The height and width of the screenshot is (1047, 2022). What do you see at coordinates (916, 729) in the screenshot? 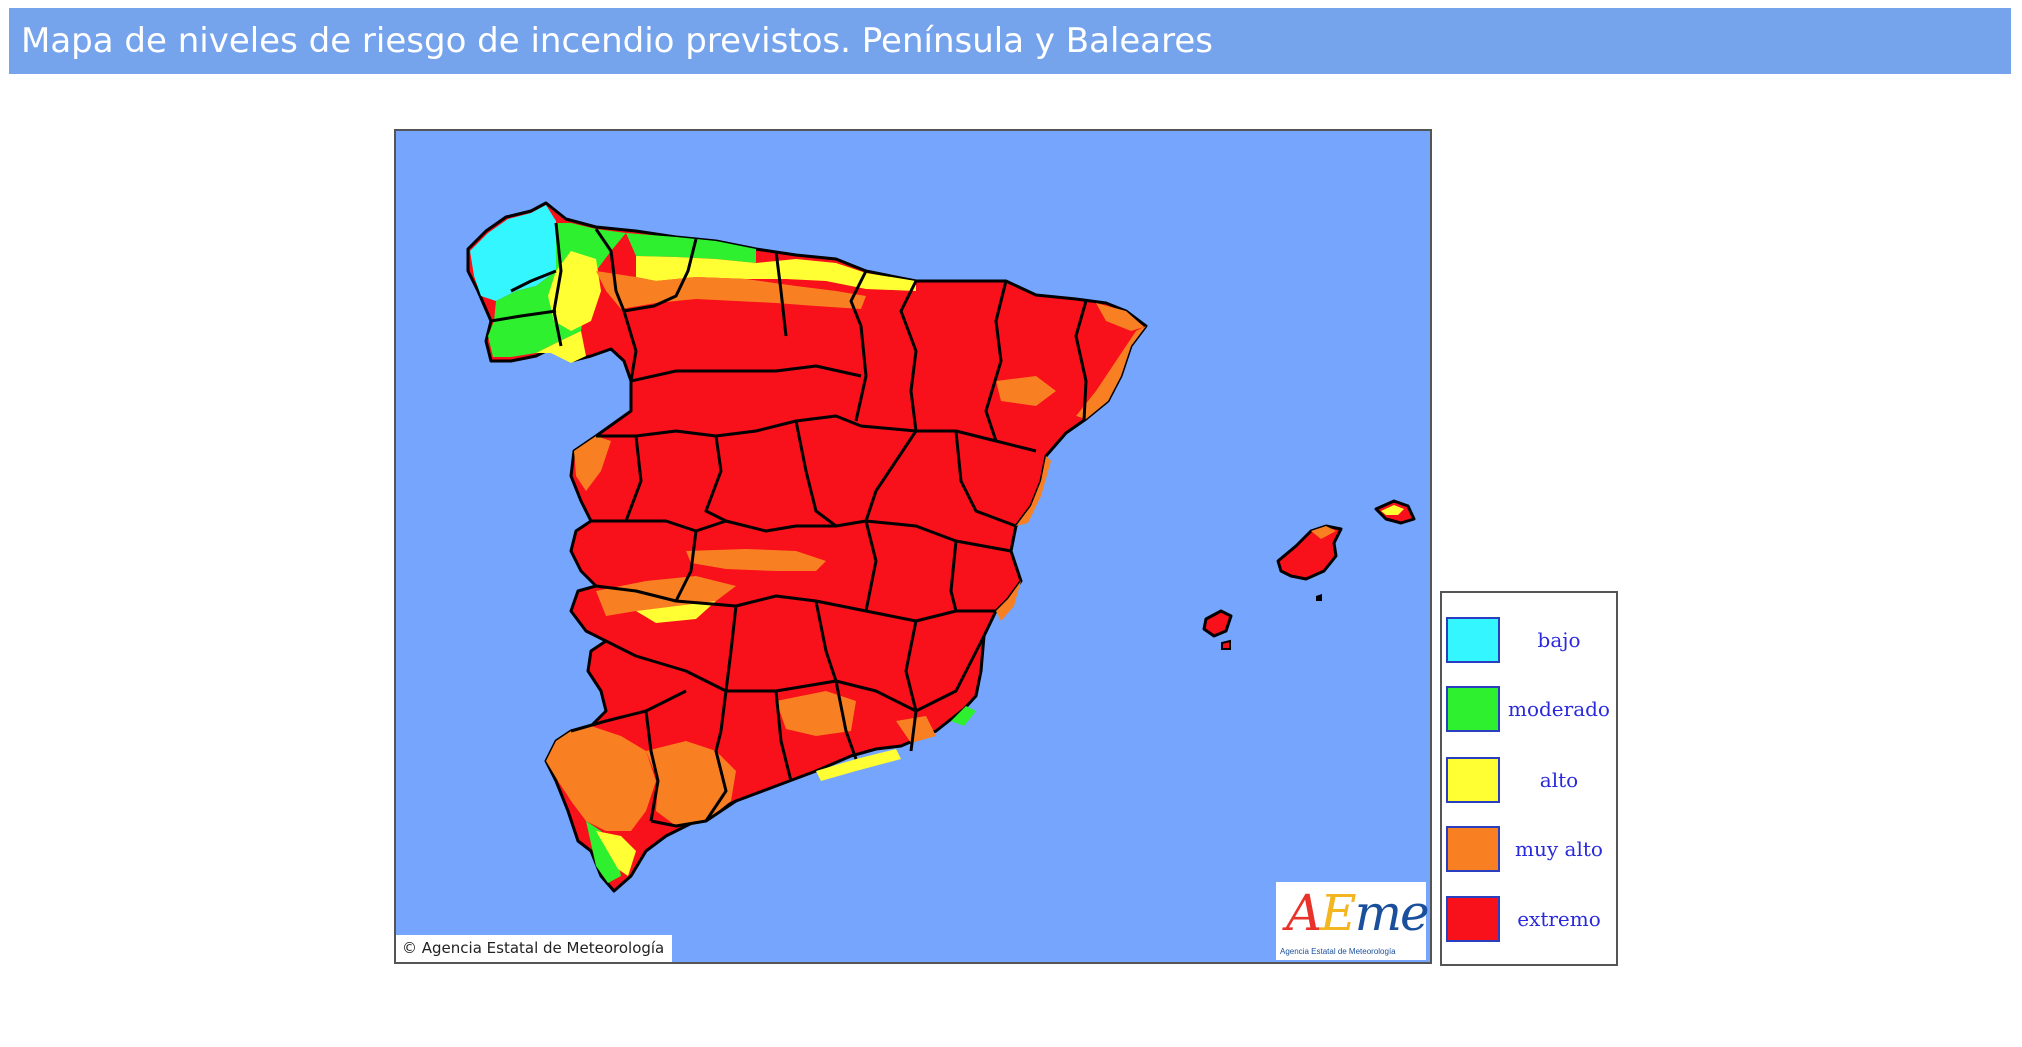
I see `granada-very-high-risk` at bounding box center [916, 729].